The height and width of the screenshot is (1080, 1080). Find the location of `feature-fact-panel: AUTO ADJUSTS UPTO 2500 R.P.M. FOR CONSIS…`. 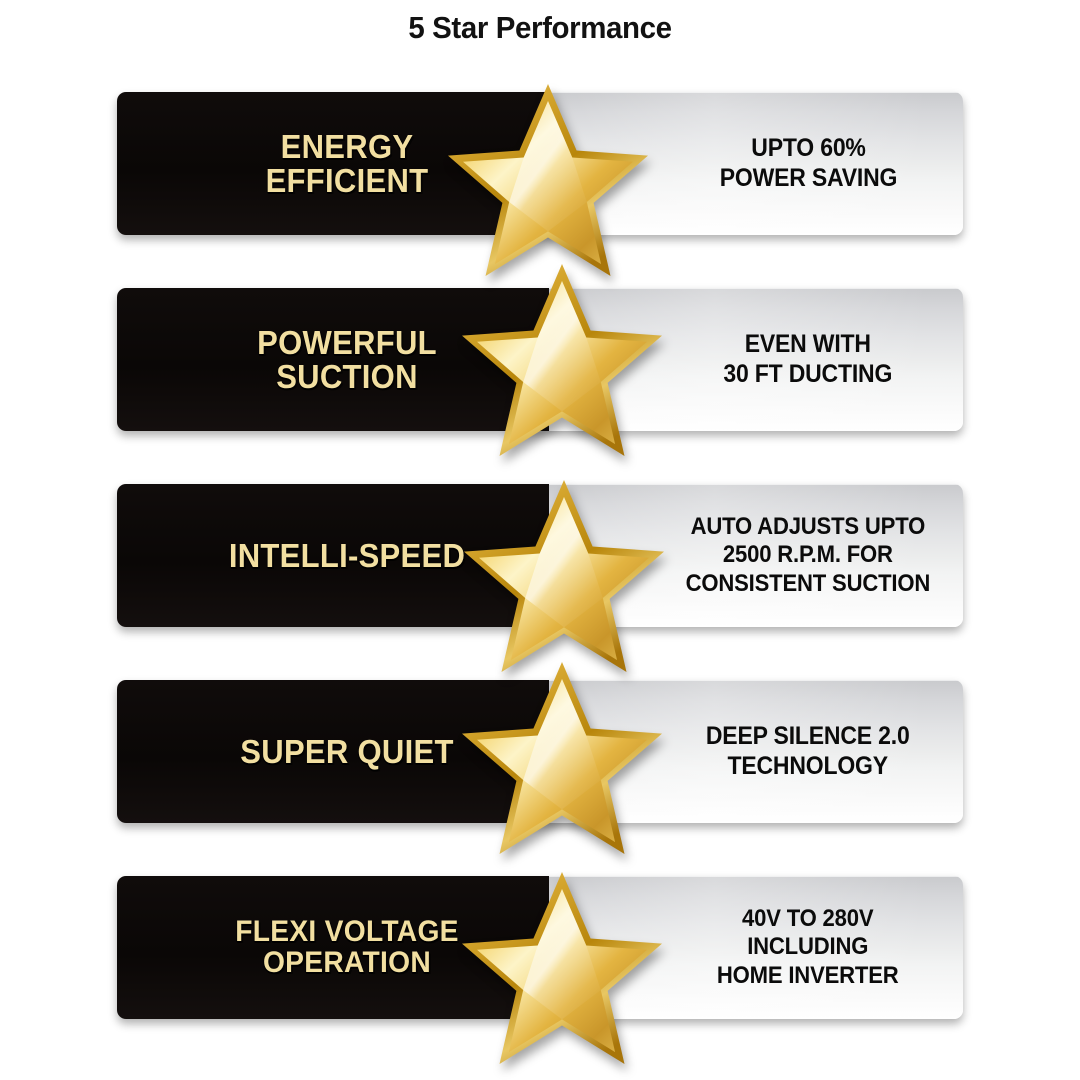

feature-fact-panel: AUTO ADJUSTS UPTO 2500 R.P.M. FOR CONSIS… is located at coordinates (756, 555).